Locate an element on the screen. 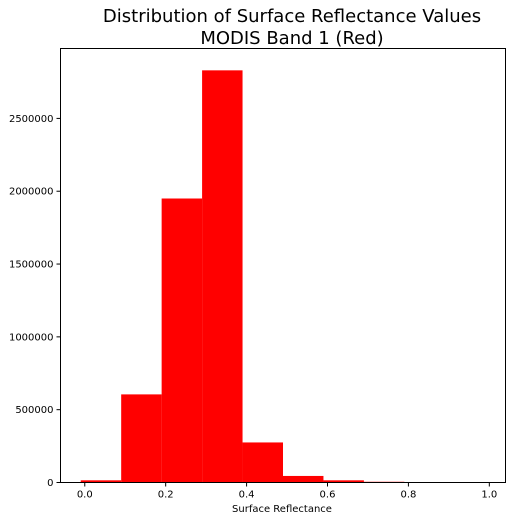 The height and width of the screenshot is (521, 515). y-tick-label: 500000 is located at coordinates (34, 410).